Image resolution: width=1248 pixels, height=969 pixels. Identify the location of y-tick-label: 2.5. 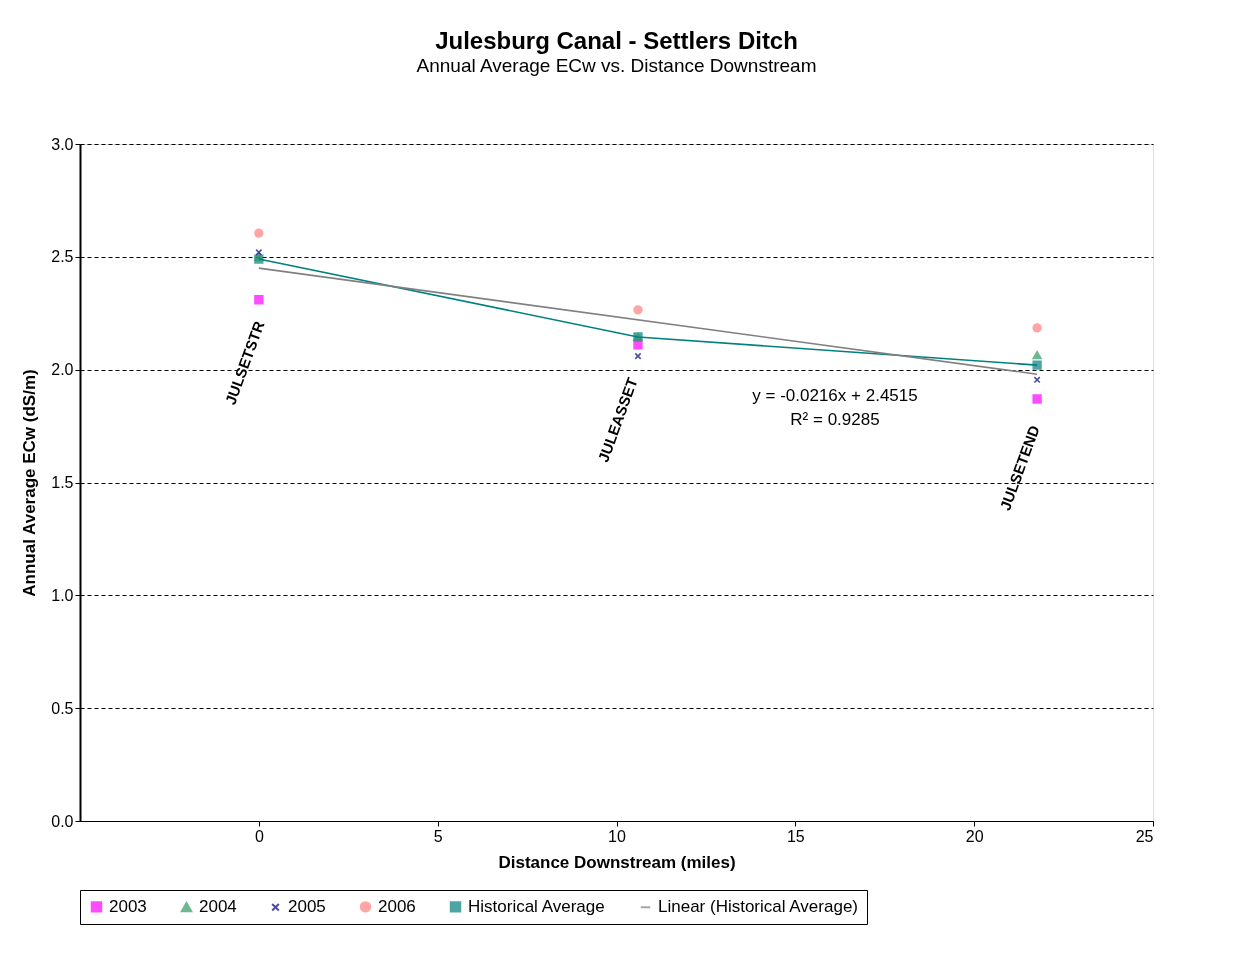
(62, 257).